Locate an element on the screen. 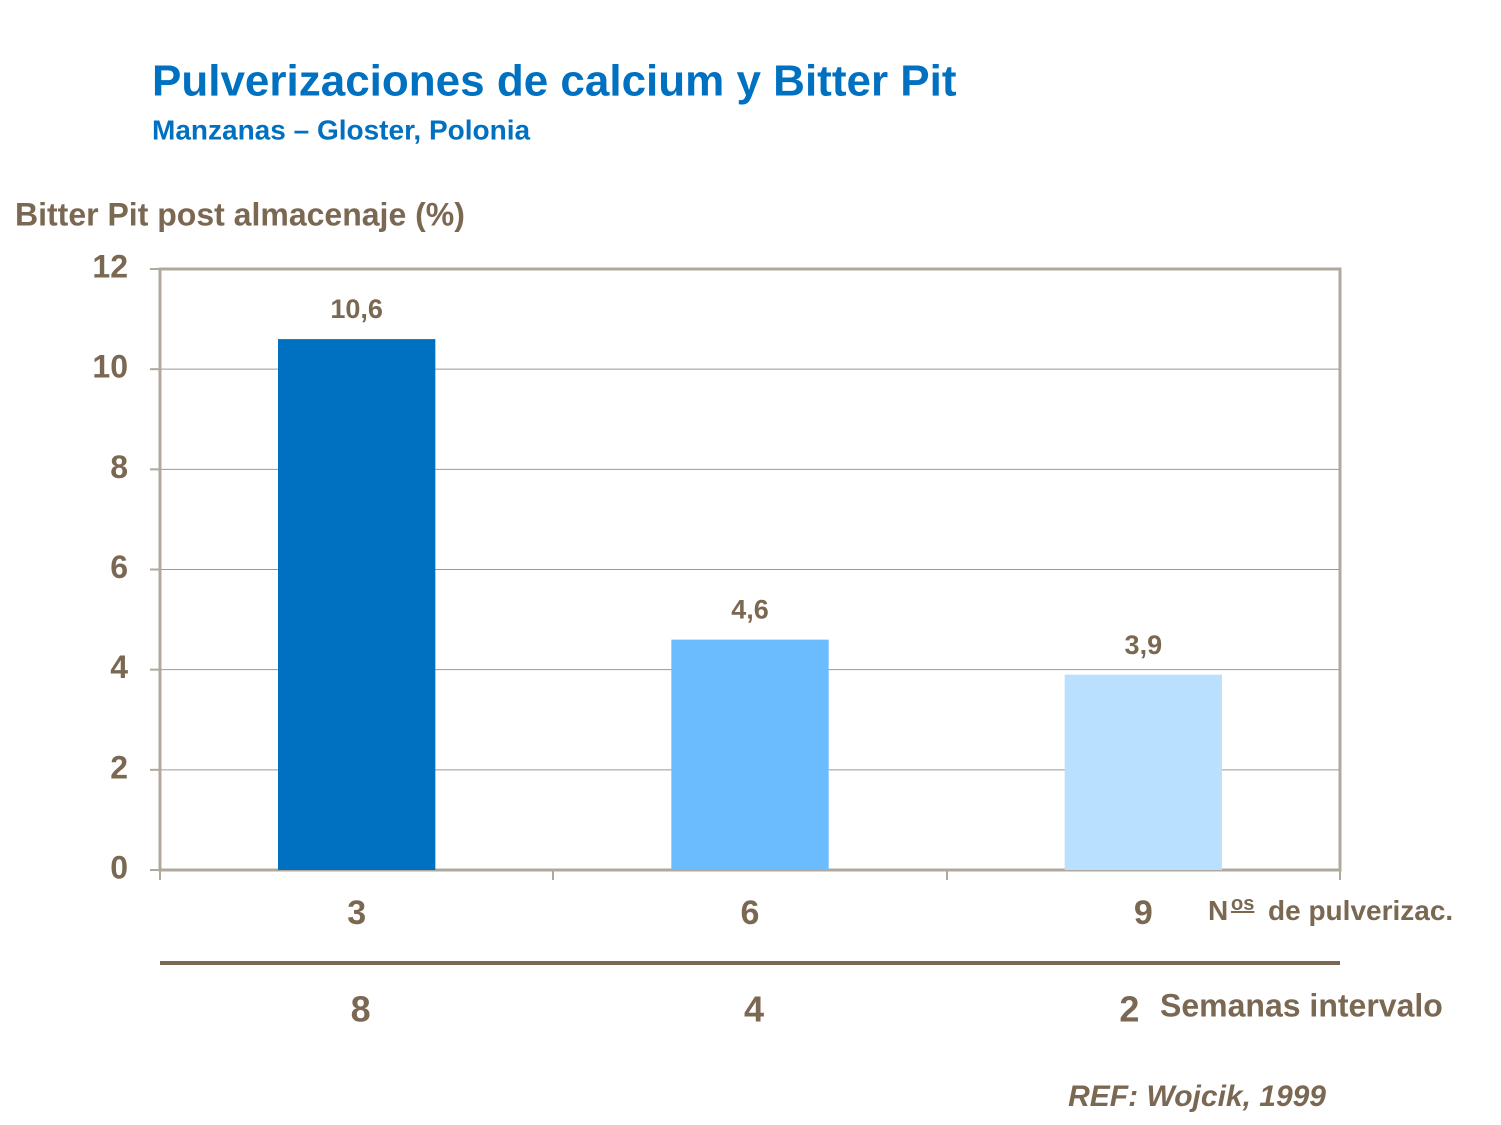 The width and height of the screenshot is (1501, 1125). x-axis-label-part: de pulverizac. is located at coordinates (1360, 910).